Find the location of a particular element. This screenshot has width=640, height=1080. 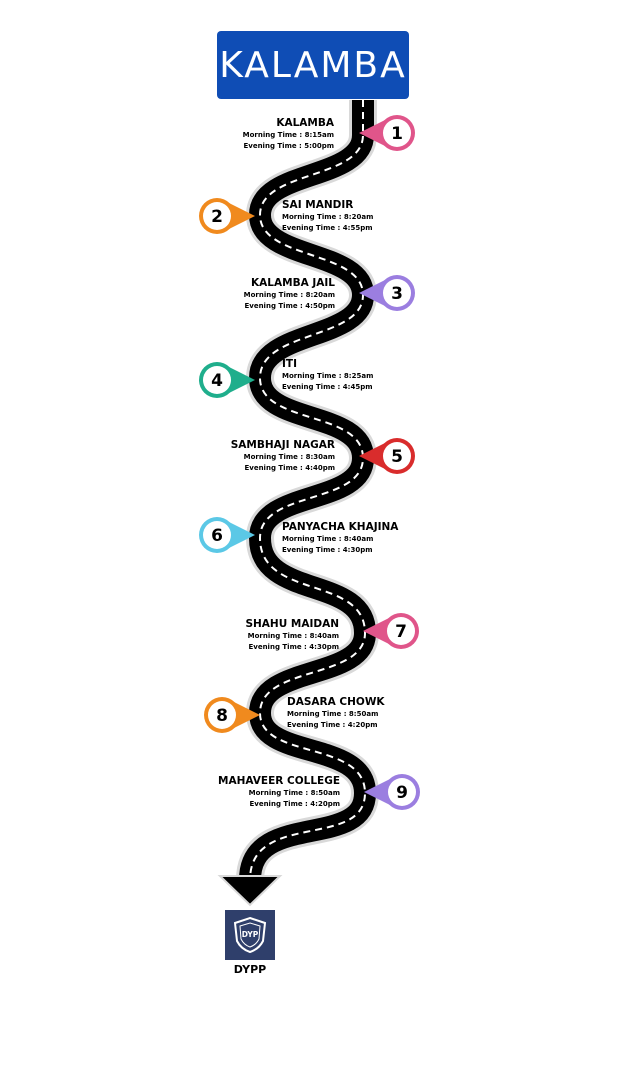

stop-3-pin-icon: 3 is located at coordinates (387, 293).